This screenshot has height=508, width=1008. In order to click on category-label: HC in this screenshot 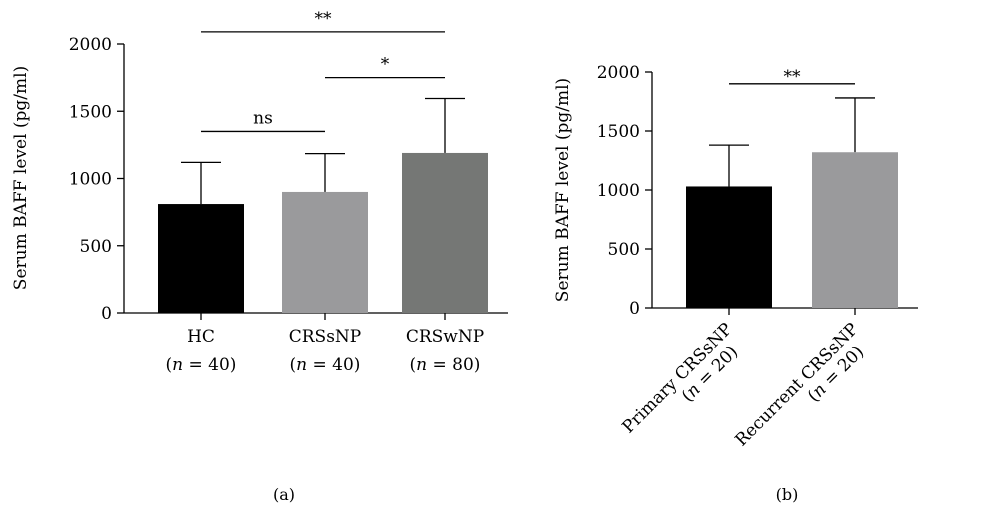, I will do `click(201, 337)`.